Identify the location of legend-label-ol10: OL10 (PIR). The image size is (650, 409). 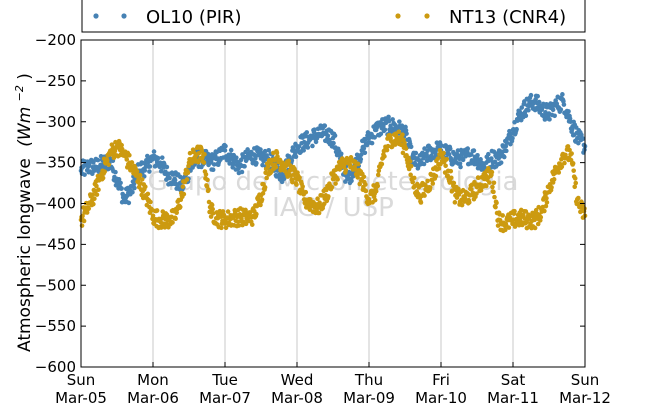
(194, 17).